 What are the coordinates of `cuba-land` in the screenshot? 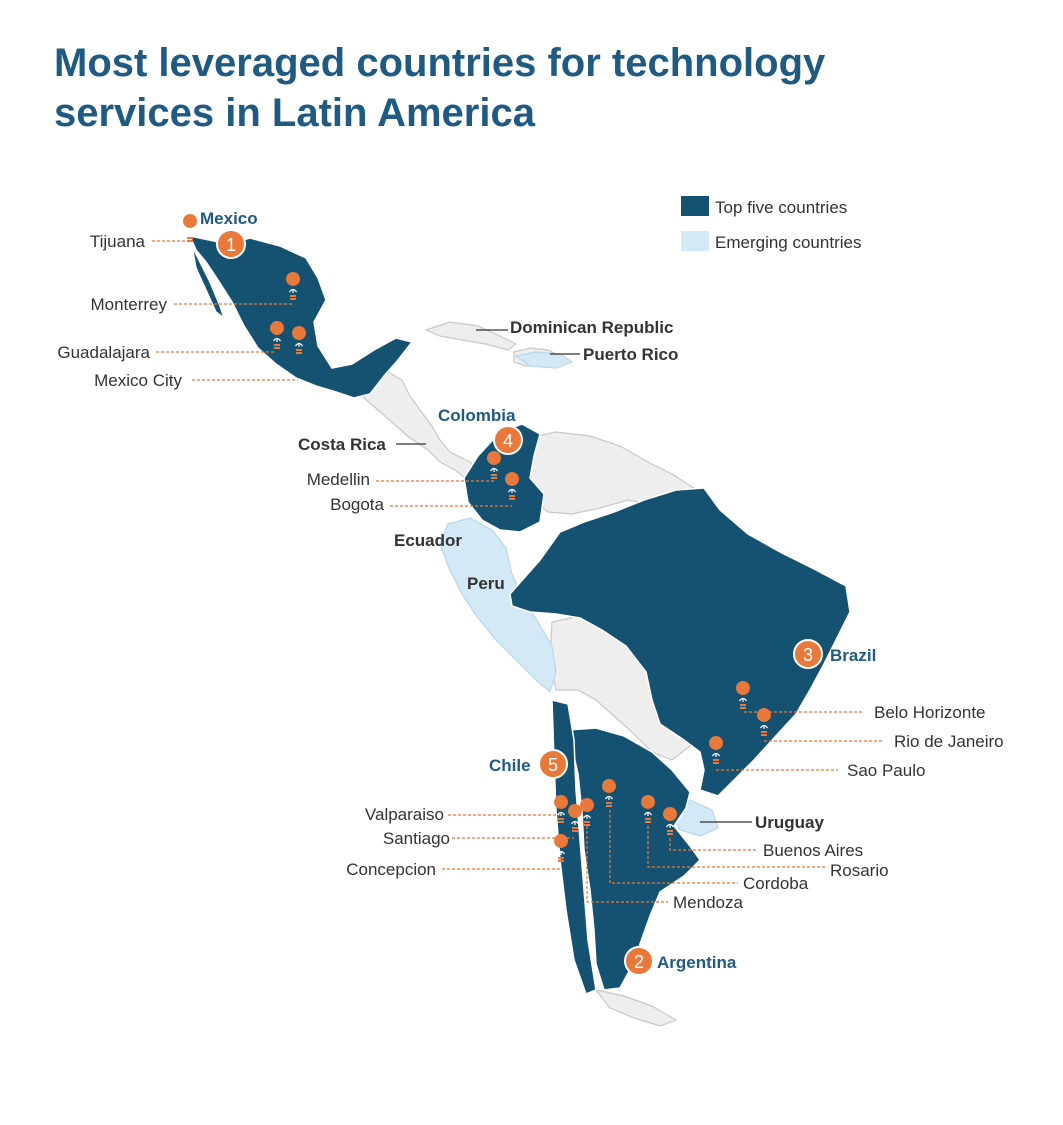 It's located at (471, 336).